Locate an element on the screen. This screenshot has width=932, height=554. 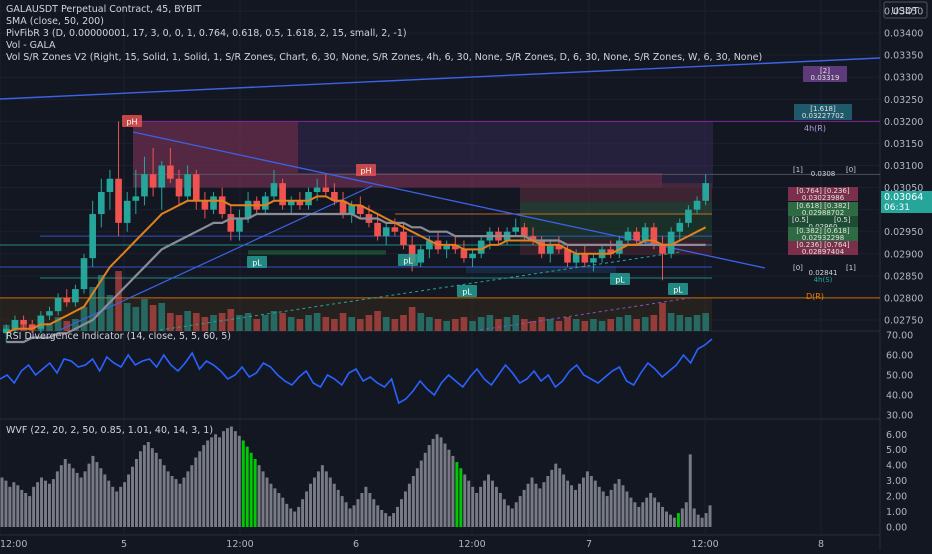
pivot-label-text: pL is located at coordinates (678, 290).